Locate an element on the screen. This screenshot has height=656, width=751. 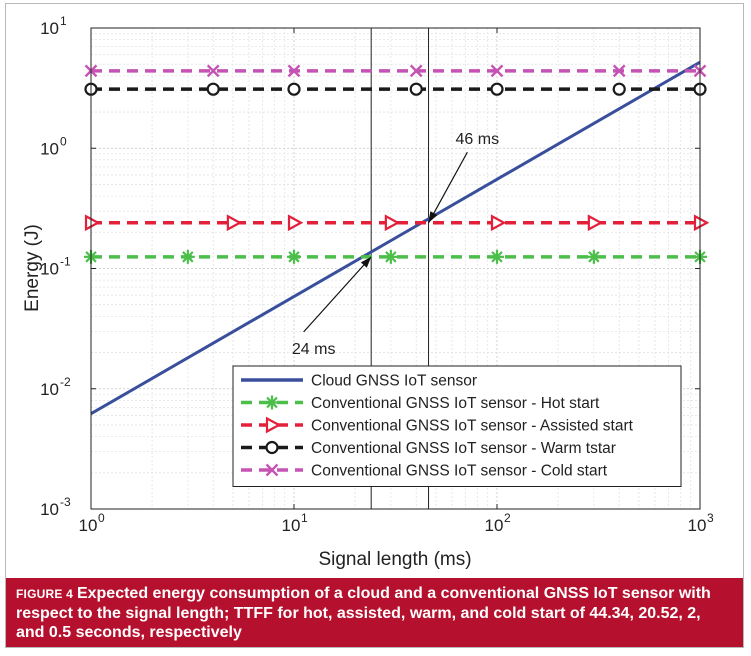
y-tick-label: 10 1 is located at coordinates (370, 26).